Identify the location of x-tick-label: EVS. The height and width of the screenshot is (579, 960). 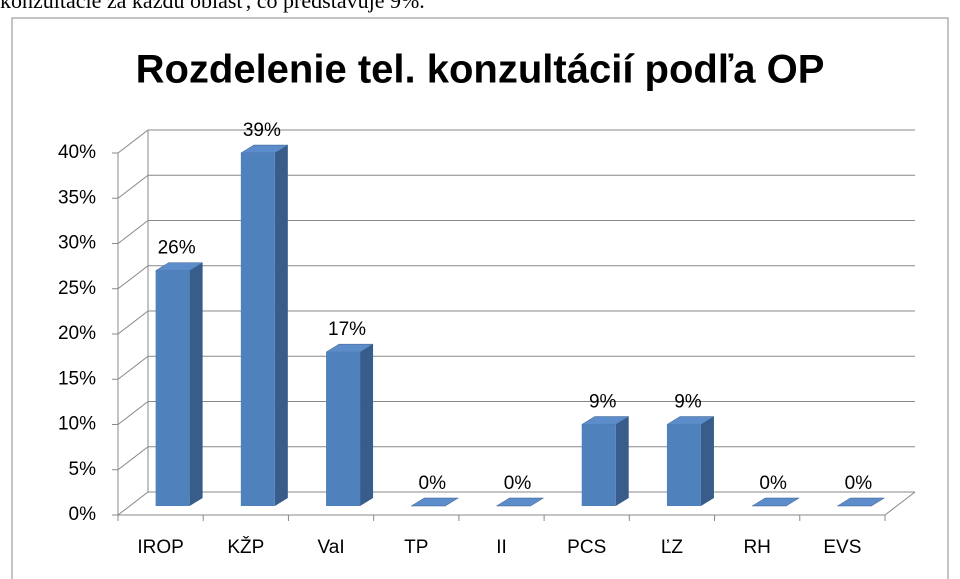
(842, 547).